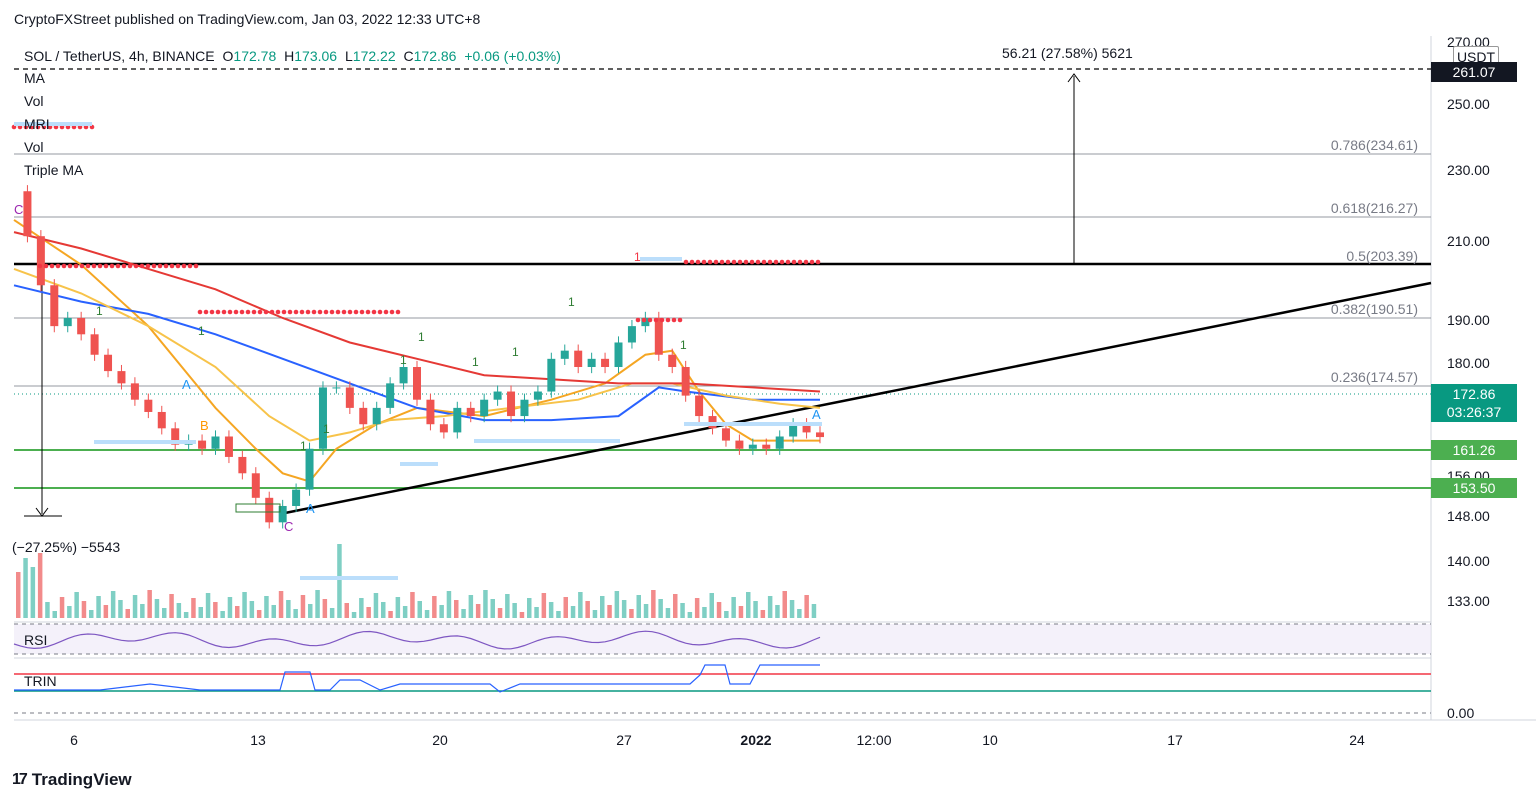 This screenshot has width=1536, height=804. I want to click on indicator-mri: MRI, so click(37, 124).